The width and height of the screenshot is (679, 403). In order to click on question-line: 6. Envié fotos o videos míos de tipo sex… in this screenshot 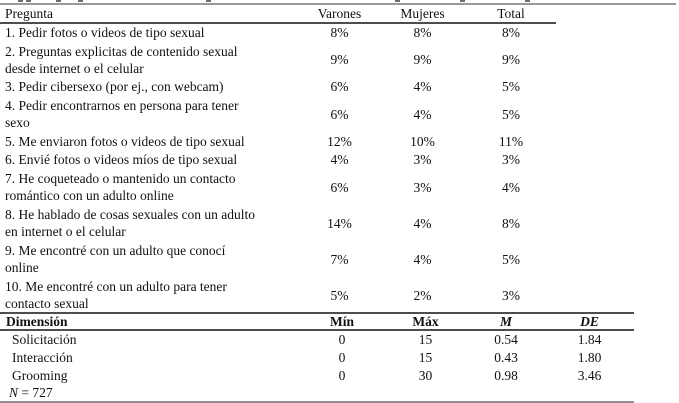, I will do `click(121, 160)`.